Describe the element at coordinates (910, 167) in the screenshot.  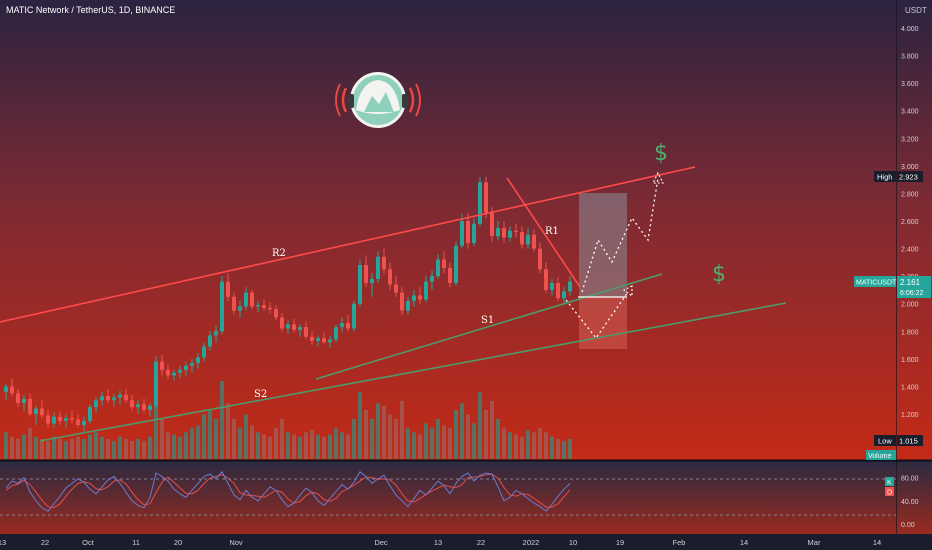
I see `price-tick-label: 3.000` at that location.